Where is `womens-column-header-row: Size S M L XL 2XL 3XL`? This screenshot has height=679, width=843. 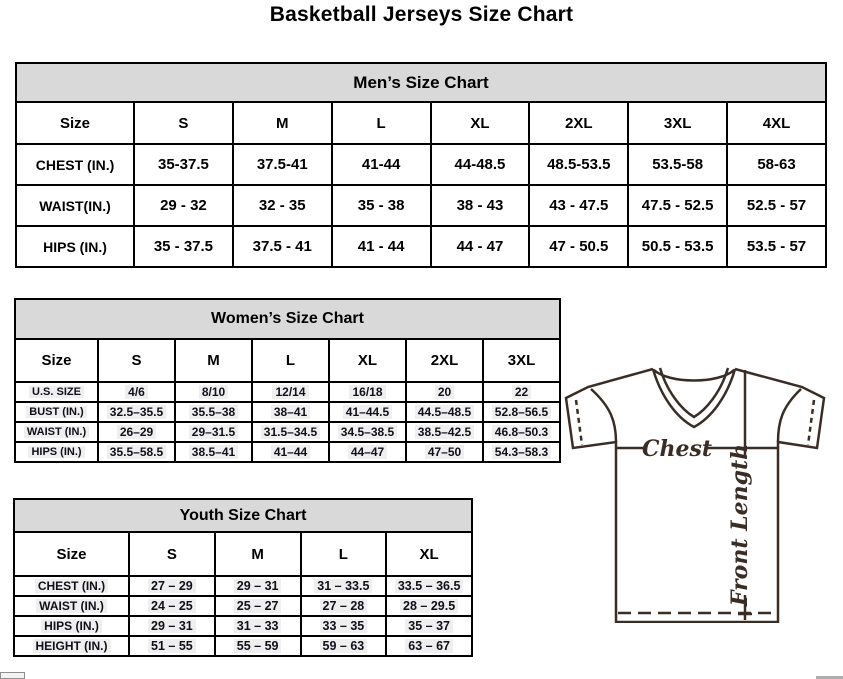
womens-column-header-row: Size S M L XL 2XL 3XL is located at coordinates (287, 360).